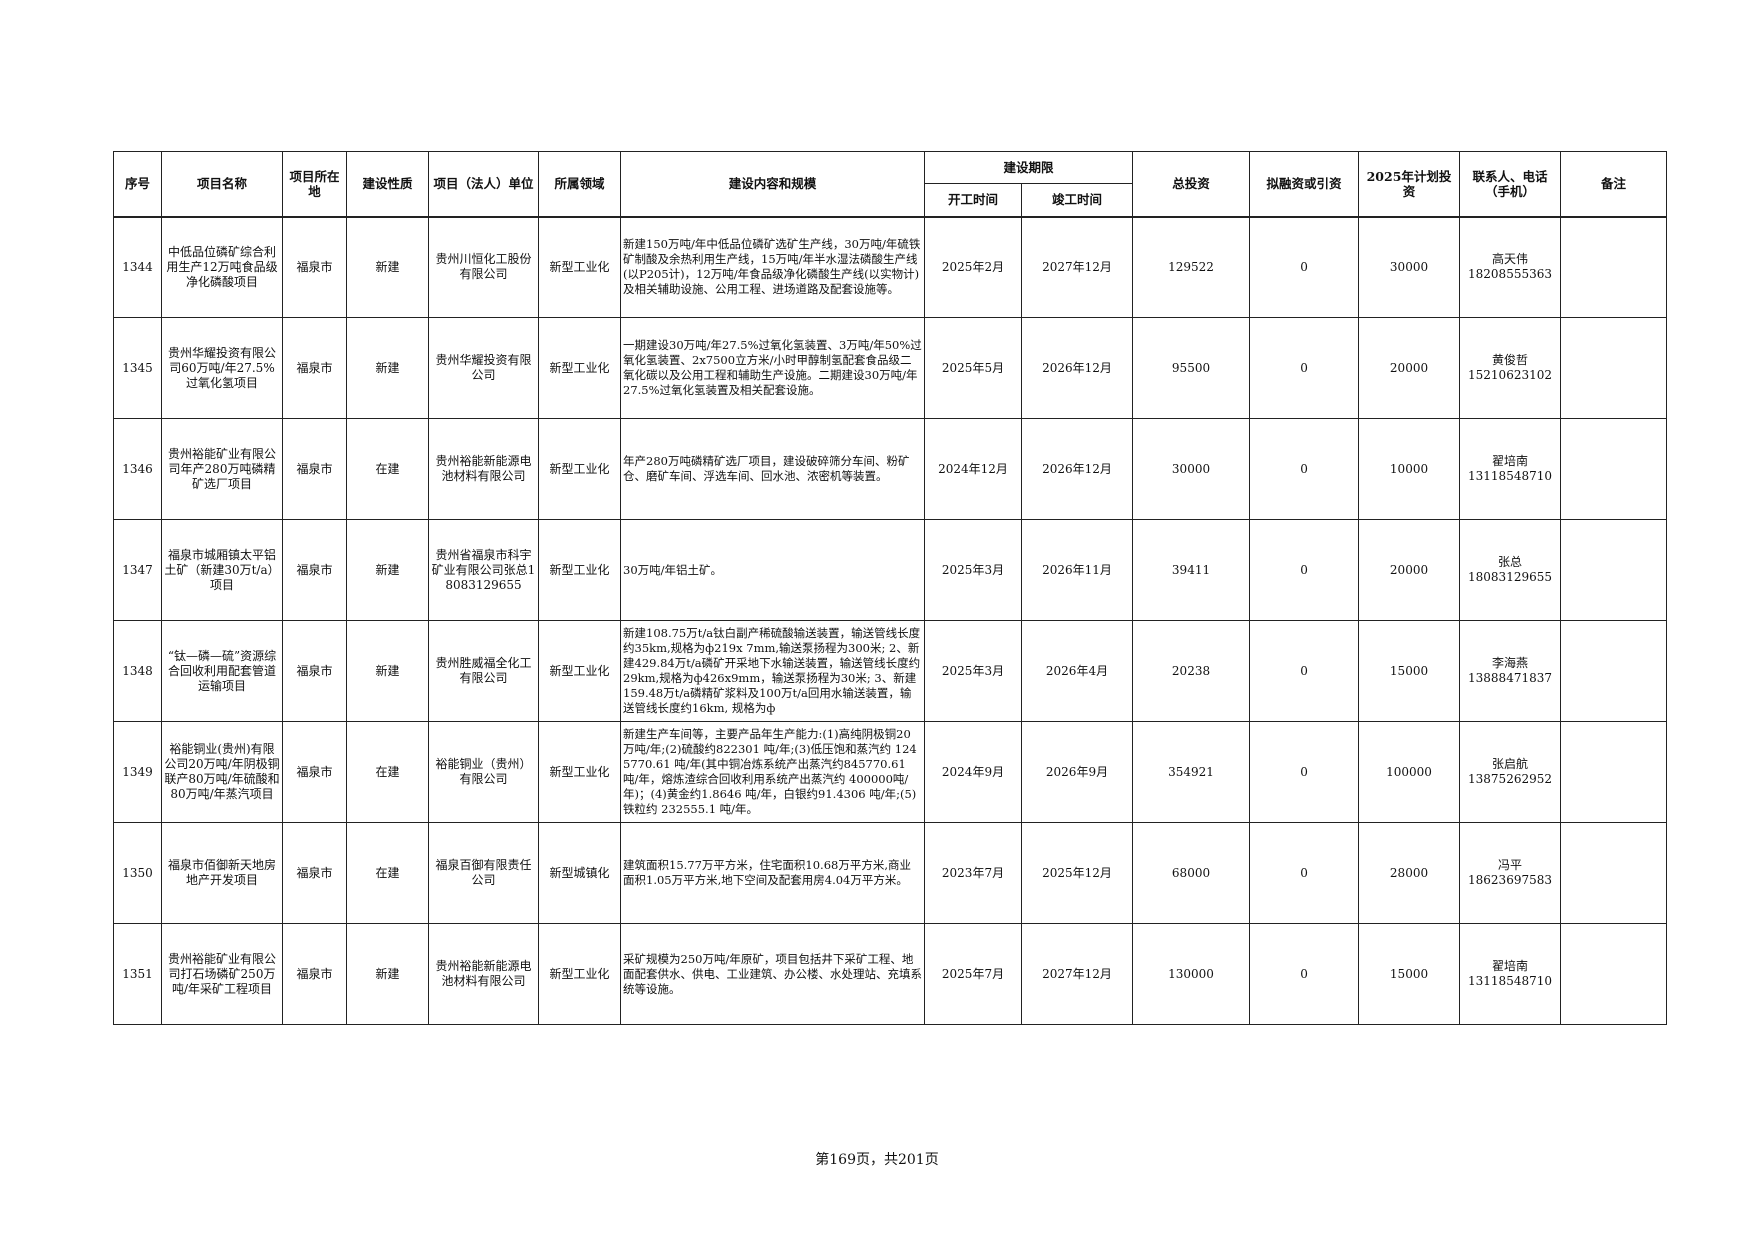 This screenshot has width=1754, height=1239. I want to click on header-field: 所属领域, so click(579, 184).